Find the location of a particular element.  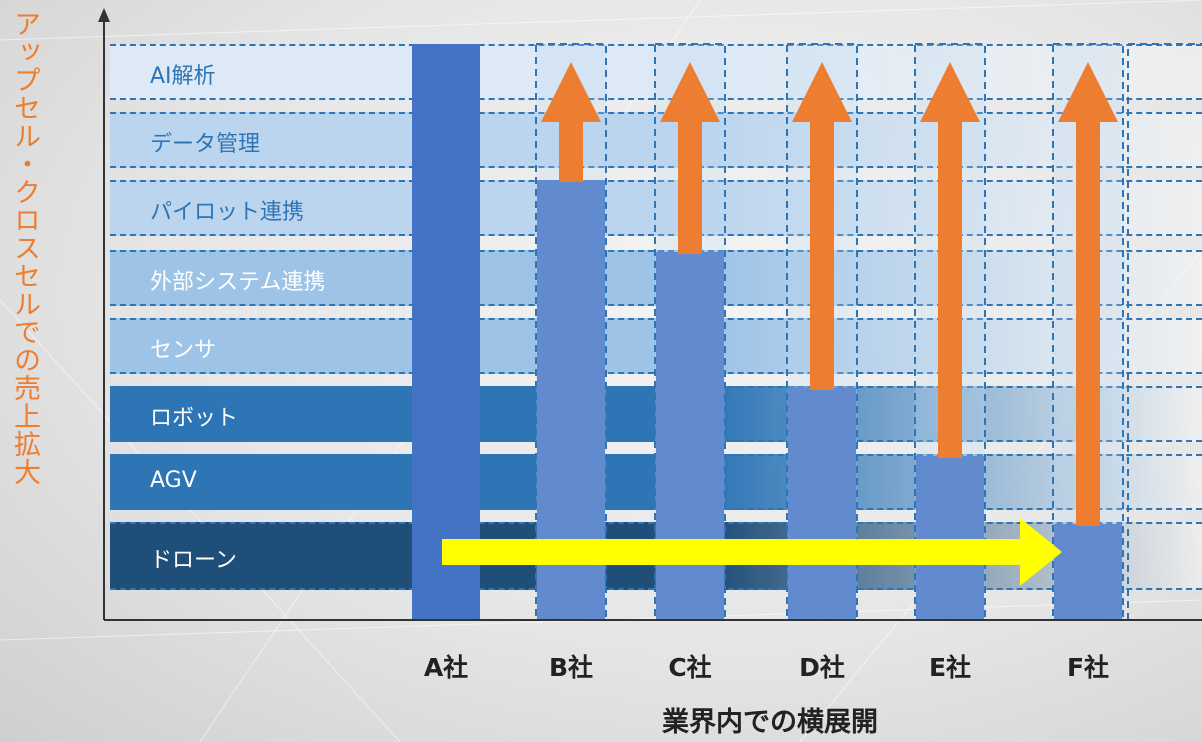

company-label: E社 is located at coordinates (950, 667).